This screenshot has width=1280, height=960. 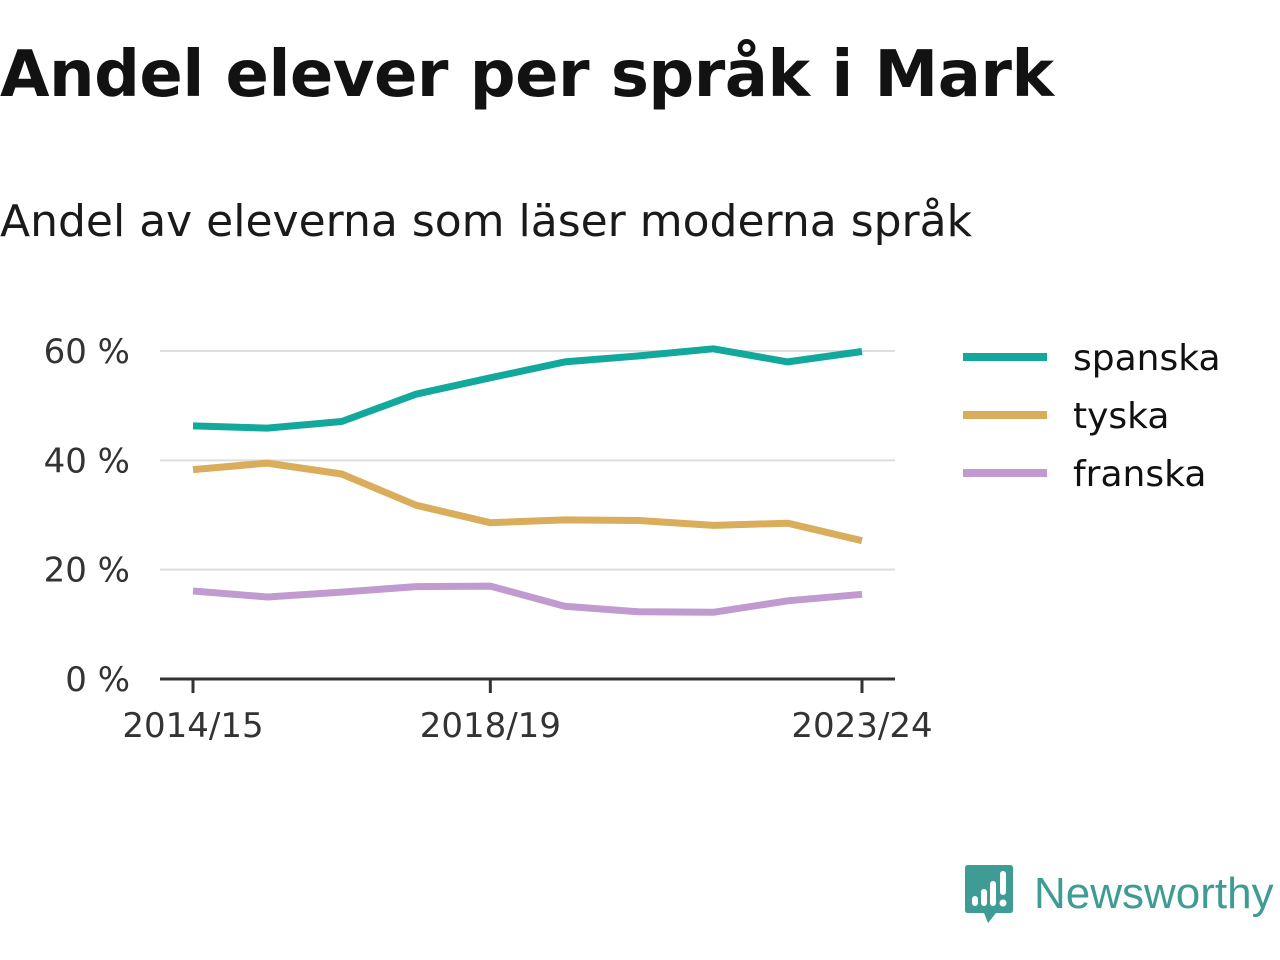 I want to click on x-axis-labels: 2014/15 2018/19 2023/24, so click(x=527, y=726).